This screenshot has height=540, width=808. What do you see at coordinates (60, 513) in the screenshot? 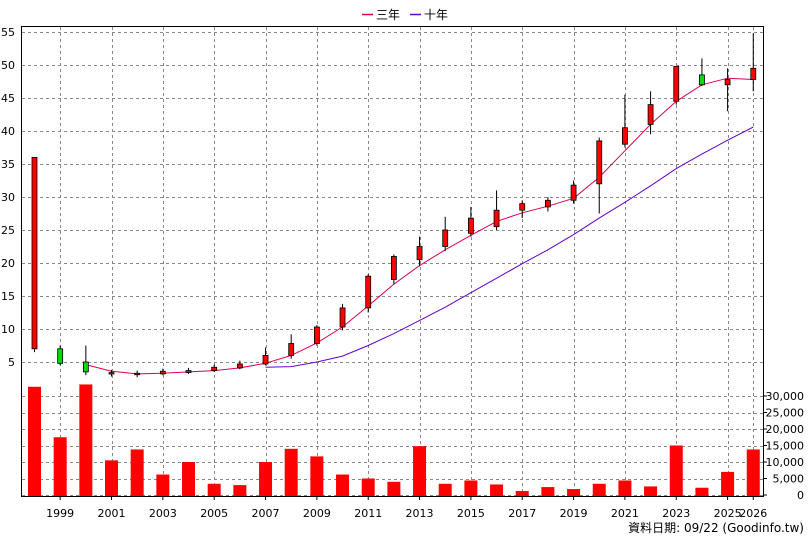
I see `x-tick-label: 1999` at bounding box center [60, 513].